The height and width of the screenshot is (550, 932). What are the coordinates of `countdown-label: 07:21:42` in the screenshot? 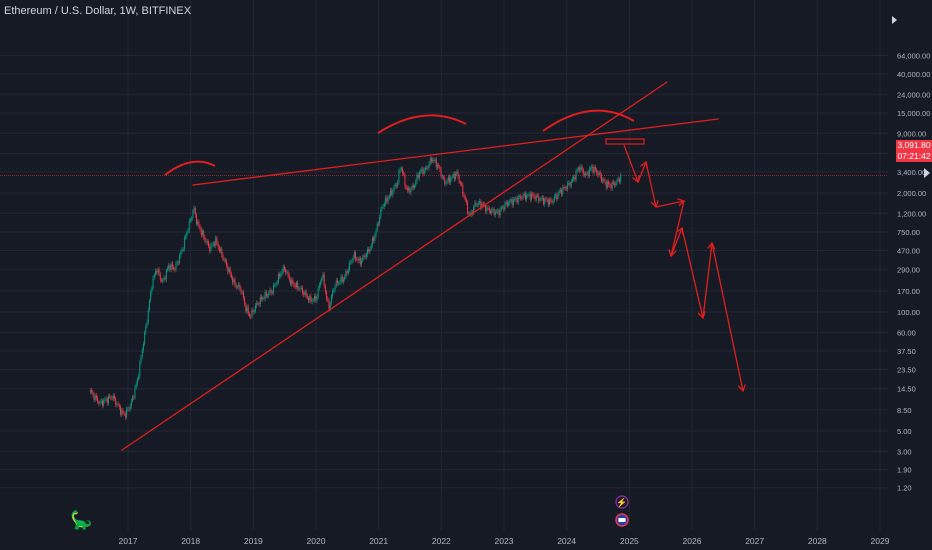 It's located at (914, 156).